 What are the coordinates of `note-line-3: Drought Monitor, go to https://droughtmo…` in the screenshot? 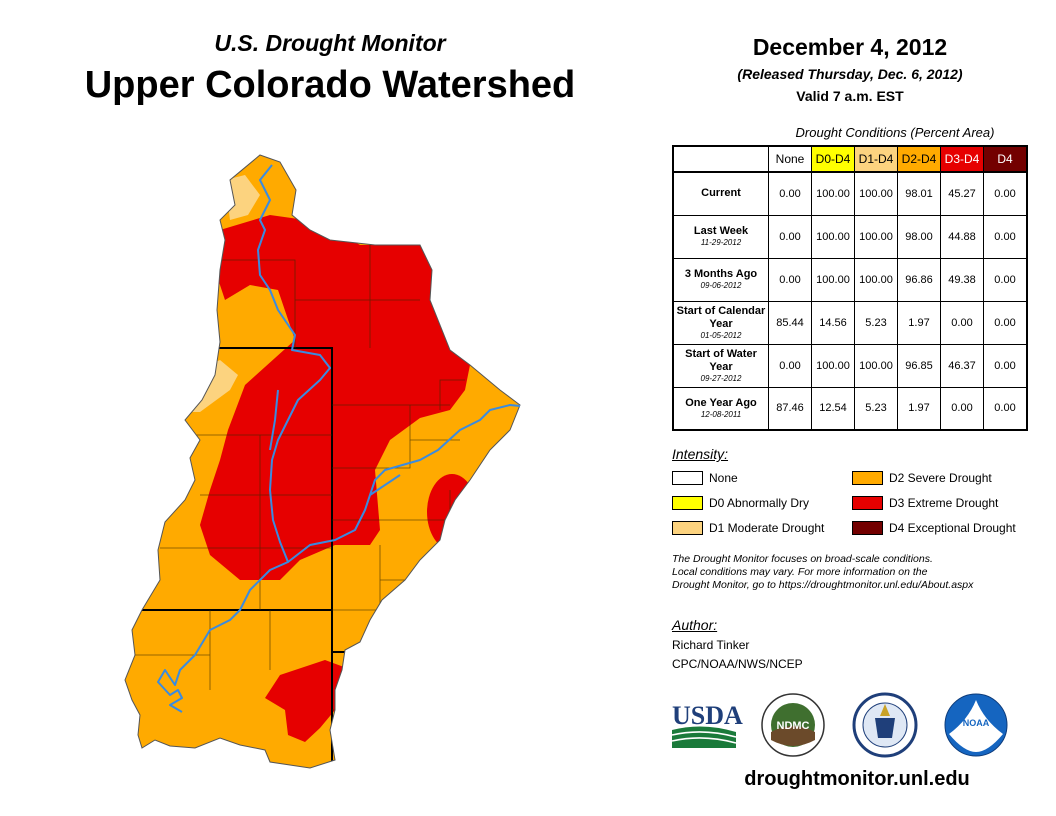 It's located at (823, 585).